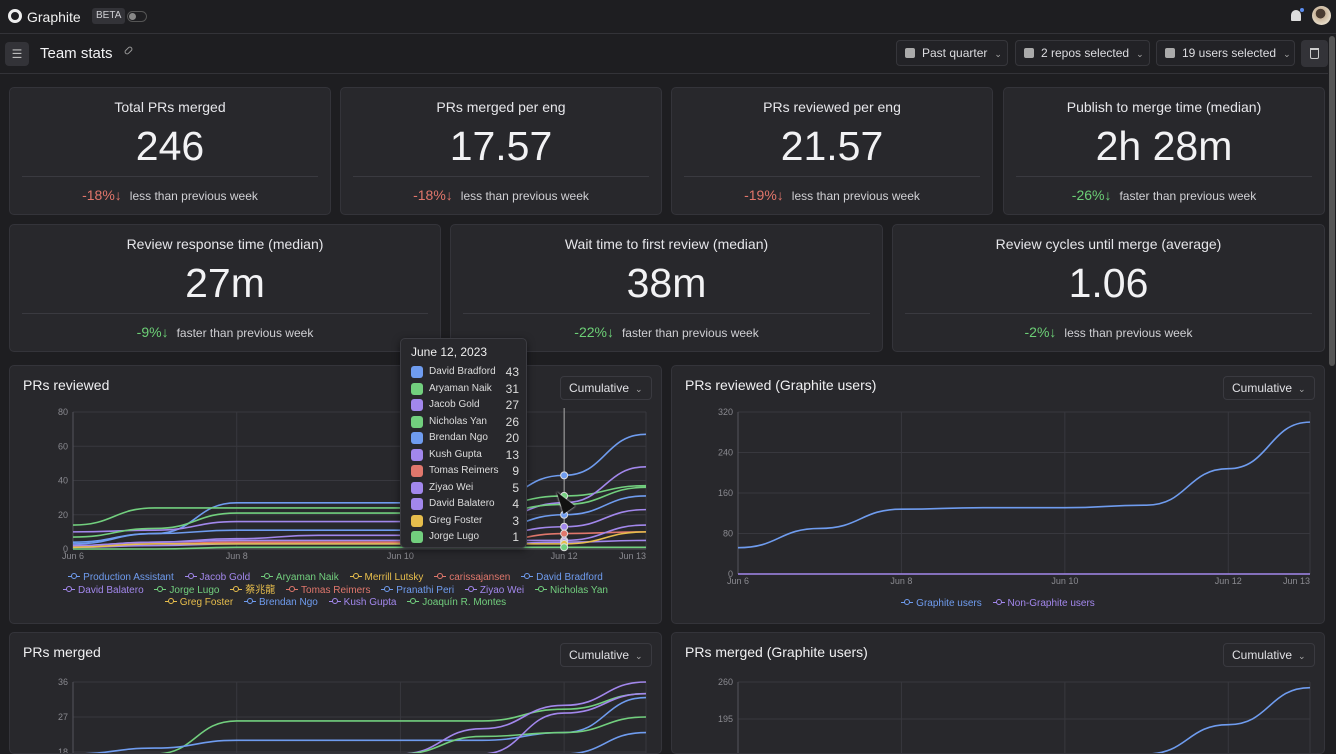 Image resolution: width=1336 pixels, height=754 pixels. Describe the element at coordinates (198, 603) in the screenshot. I see `legend-item: Greg Foster` at that location.